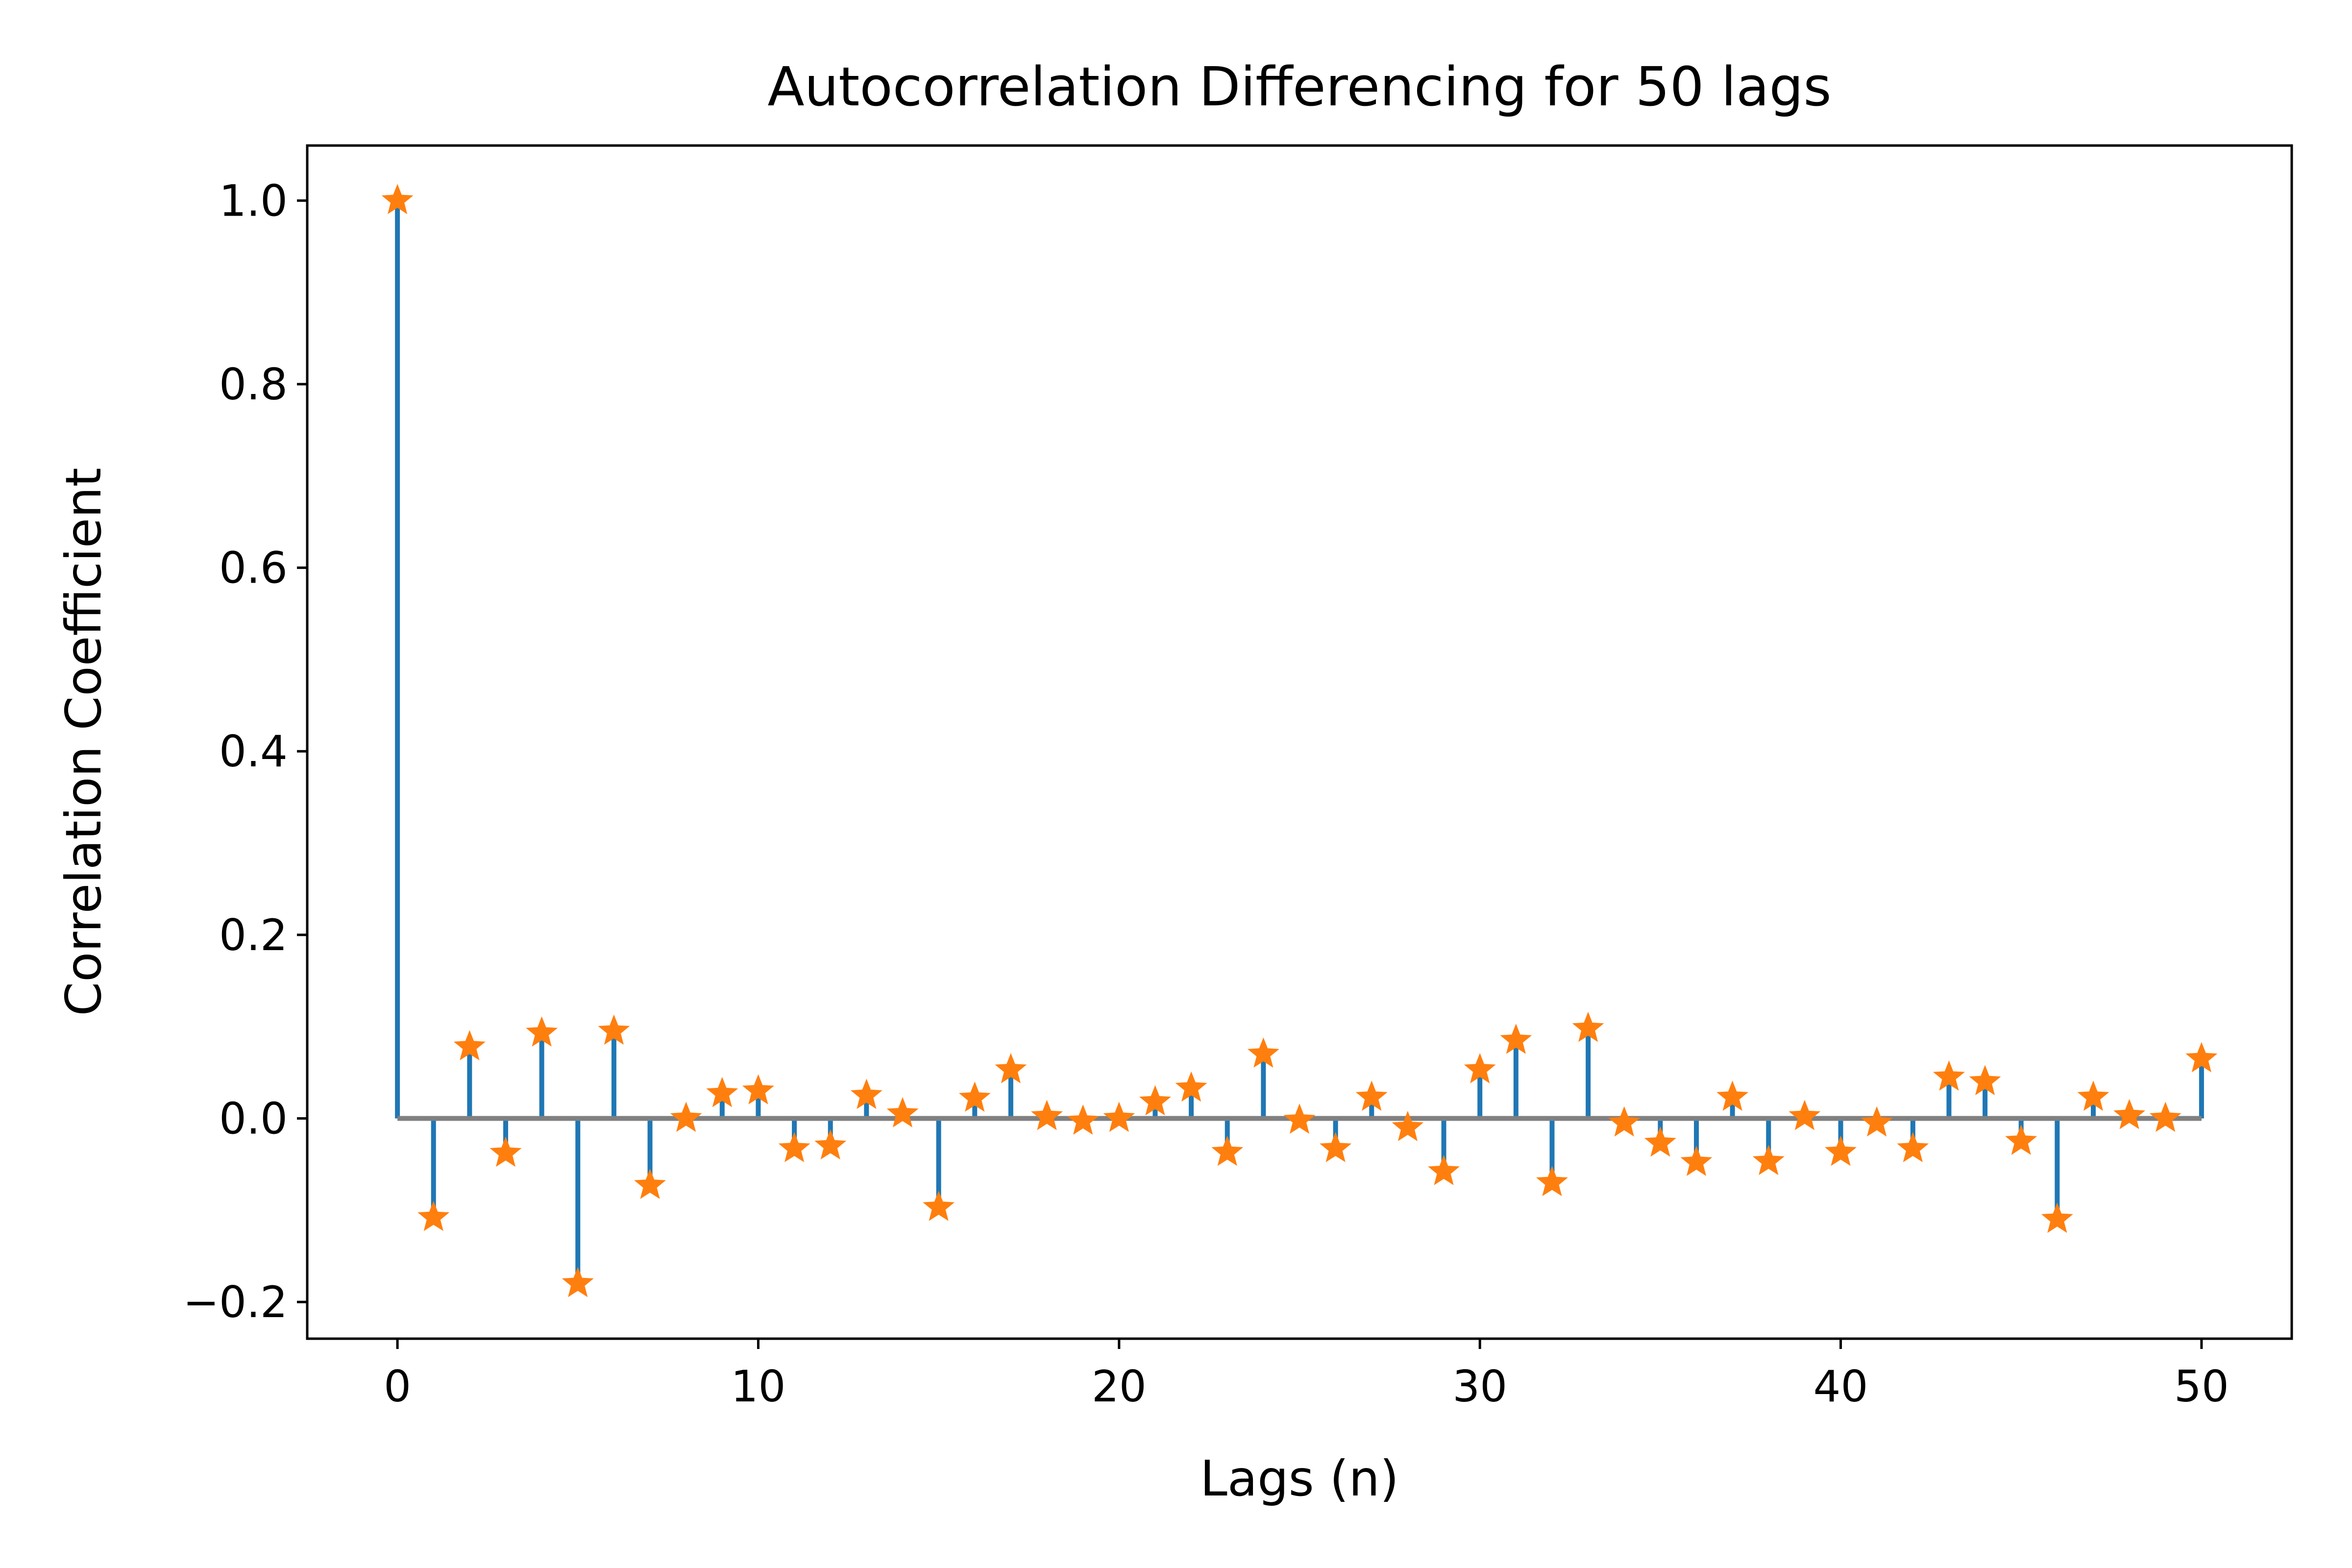  What do you see at coordinates (235, 1302) in the screenshot?
I see `y-tick-label: −0.2` at bounding box center [235, 1302].